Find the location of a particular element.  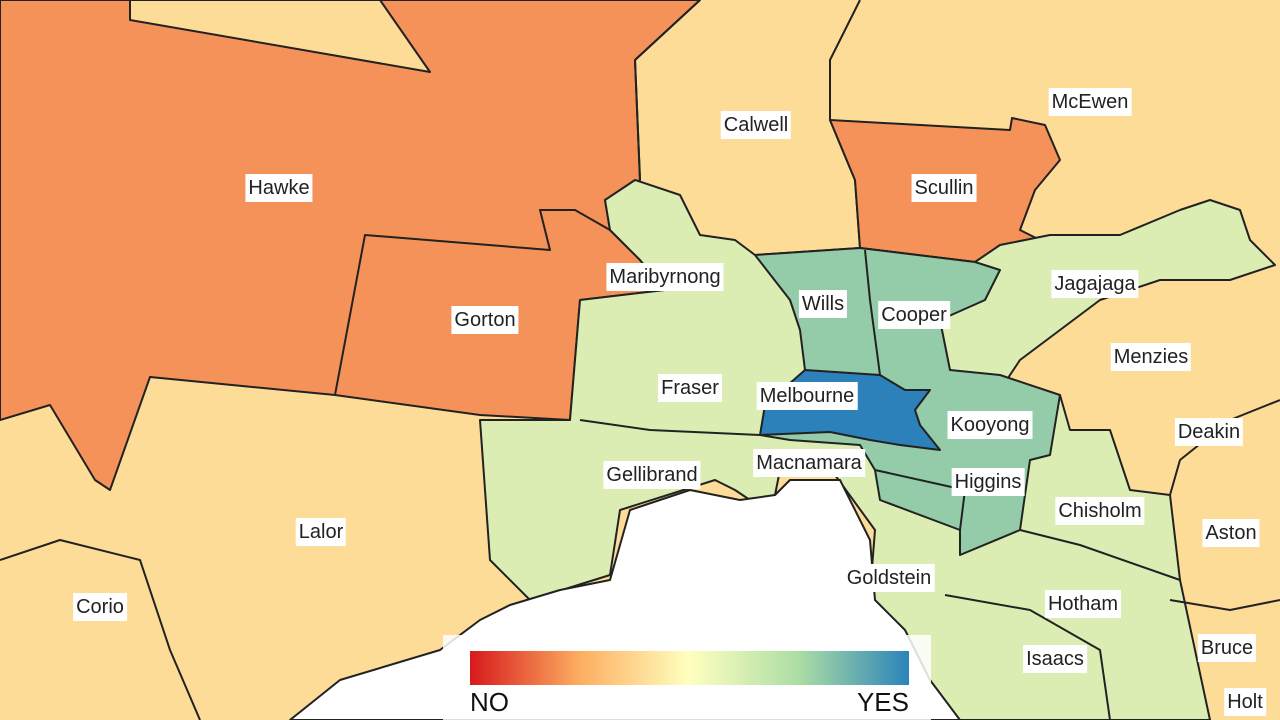

label-melbourne: Melbourne is located at coordinates (807, 396).